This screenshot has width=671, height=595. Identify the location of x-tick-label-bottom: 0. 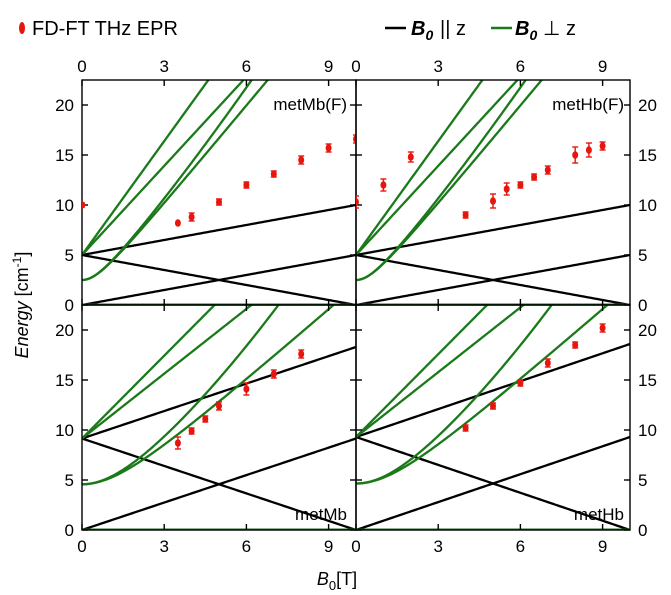
(355, 546).